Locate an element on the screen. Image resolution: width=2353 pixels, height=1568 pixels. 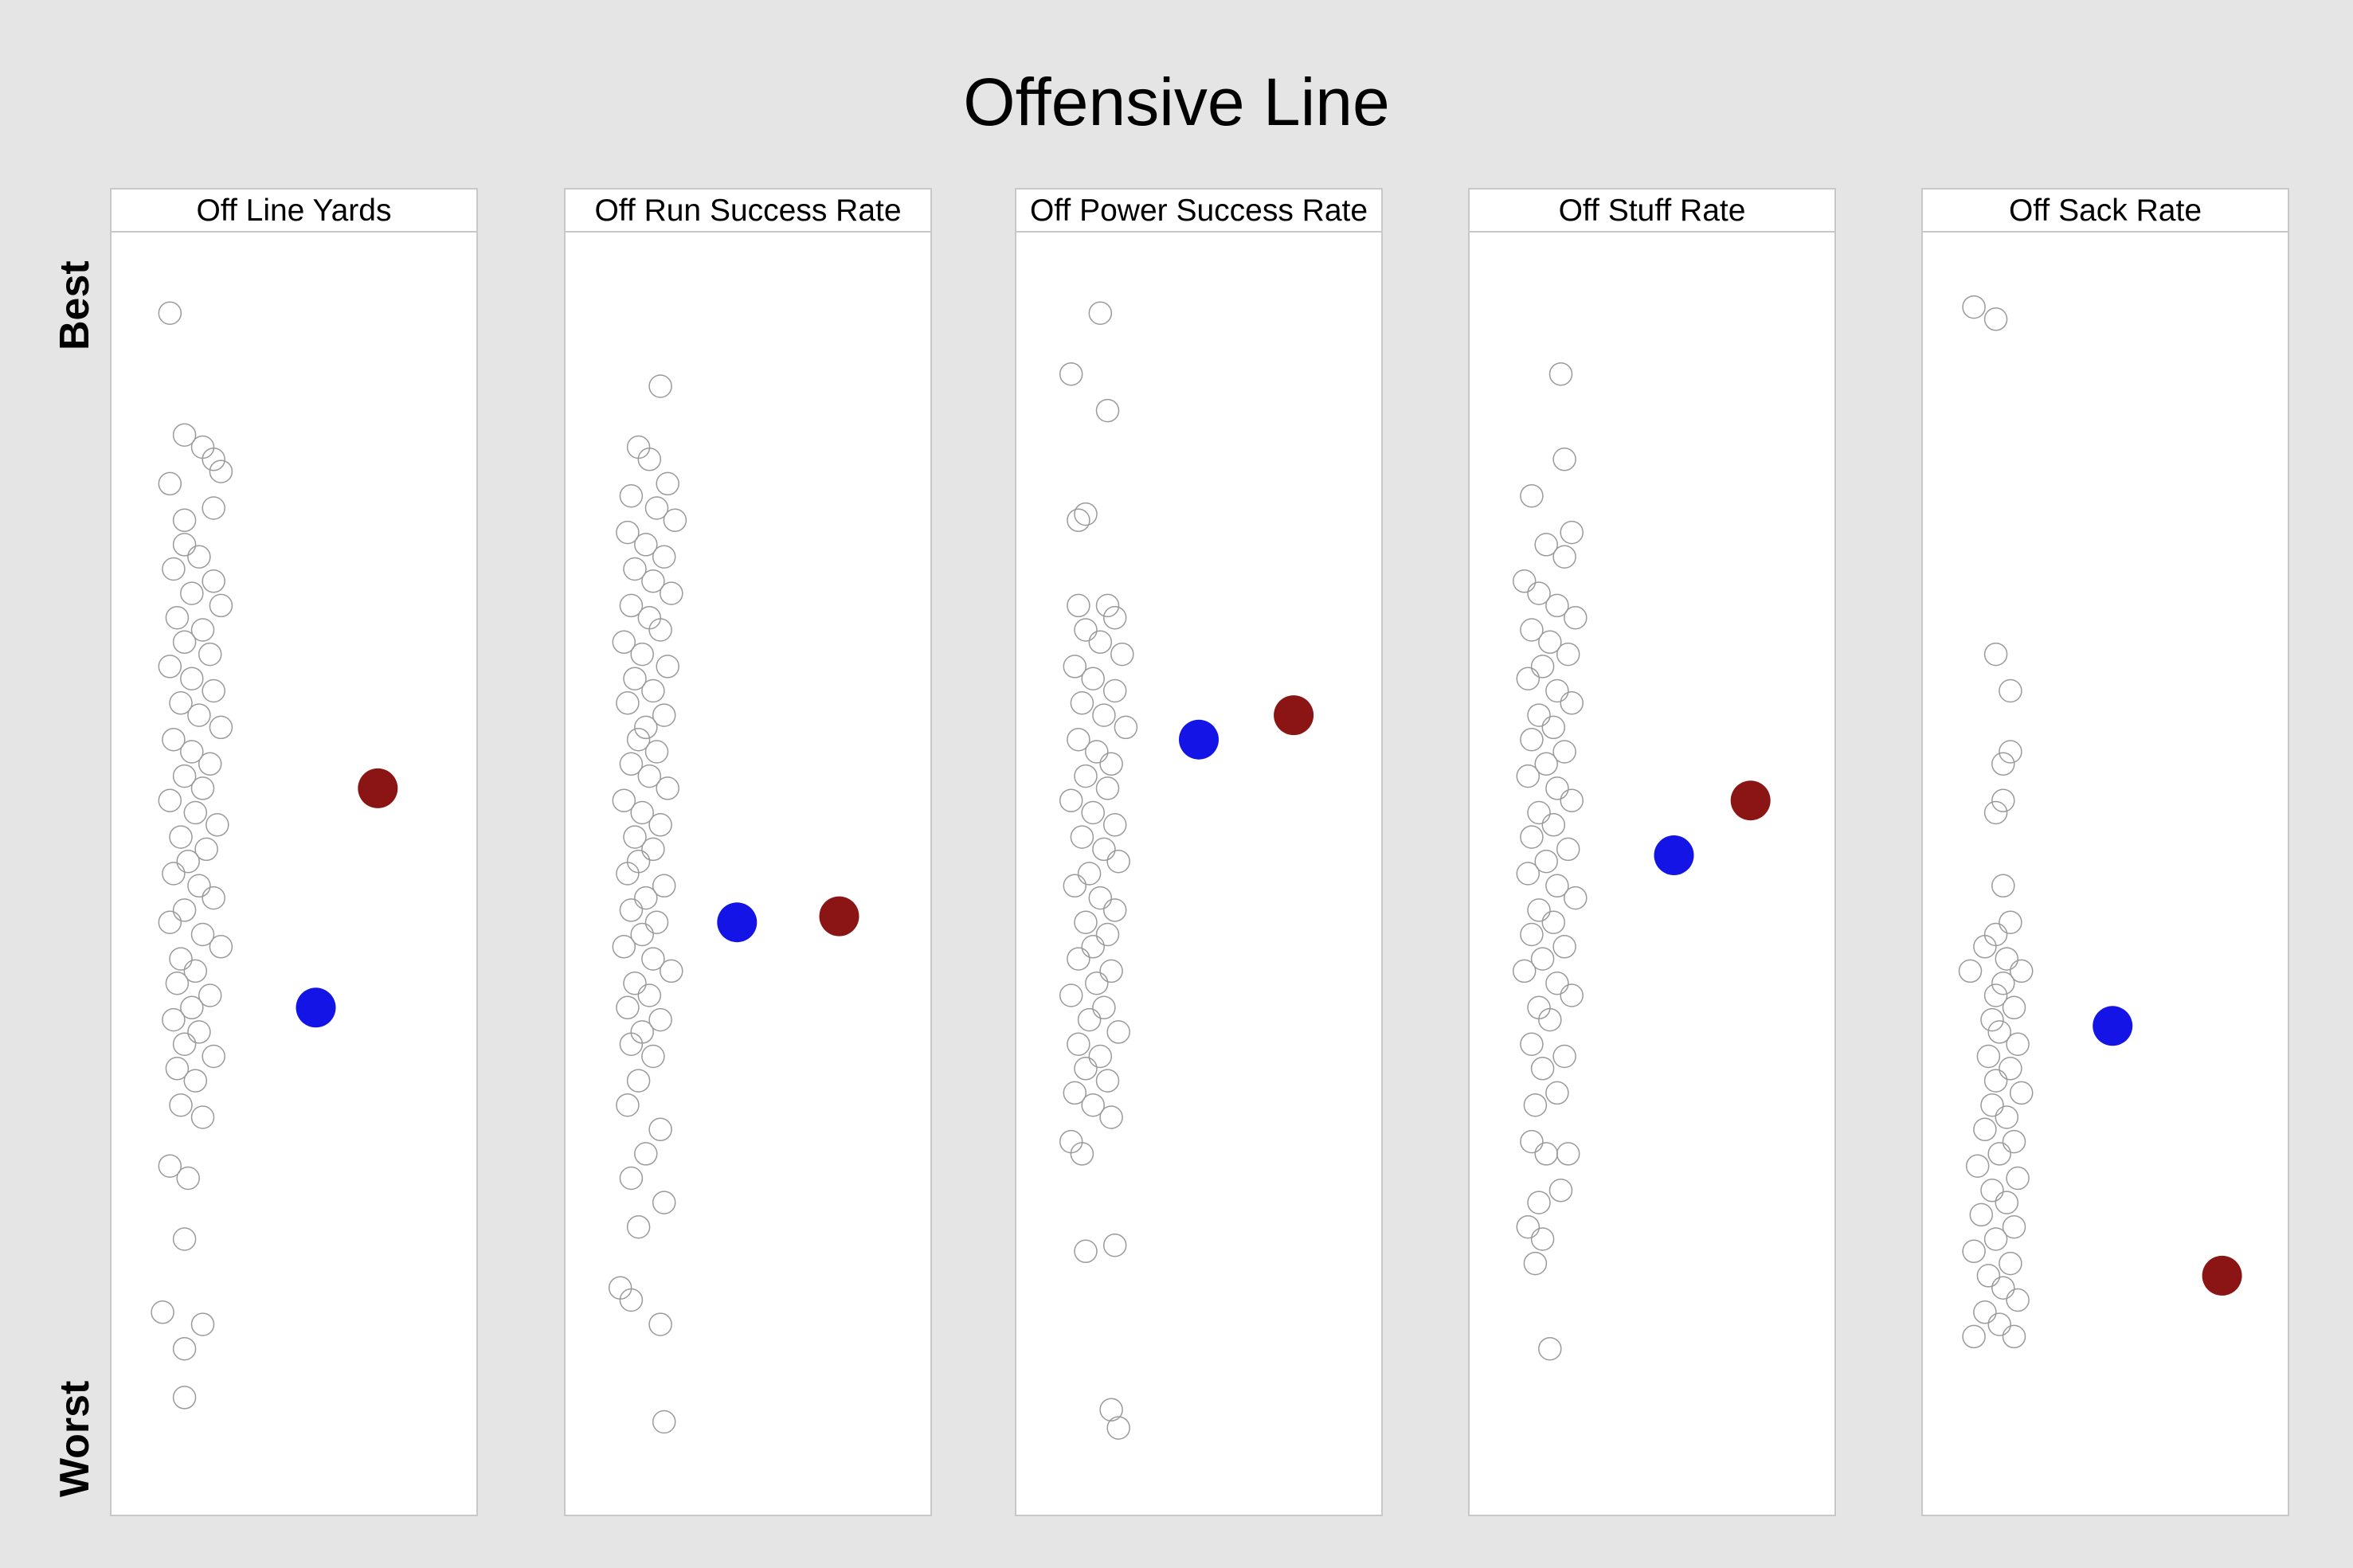
panel-title: Off Run Success Rate is located at coordinates (748, 211).